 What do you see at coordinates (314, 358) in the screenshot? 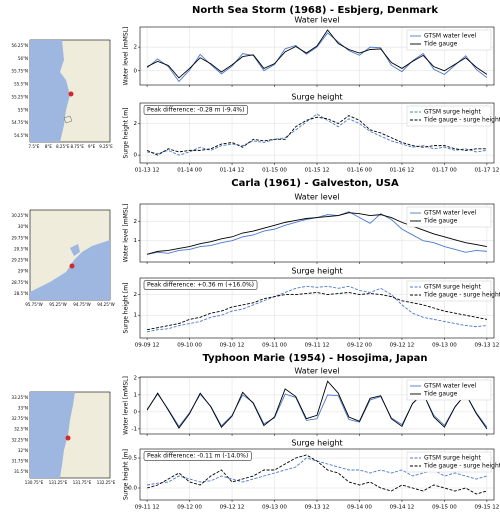
I see `panel-title: Typhoon Marie (1954) - Hosojima, Japan` at bounding box center [314, 358].